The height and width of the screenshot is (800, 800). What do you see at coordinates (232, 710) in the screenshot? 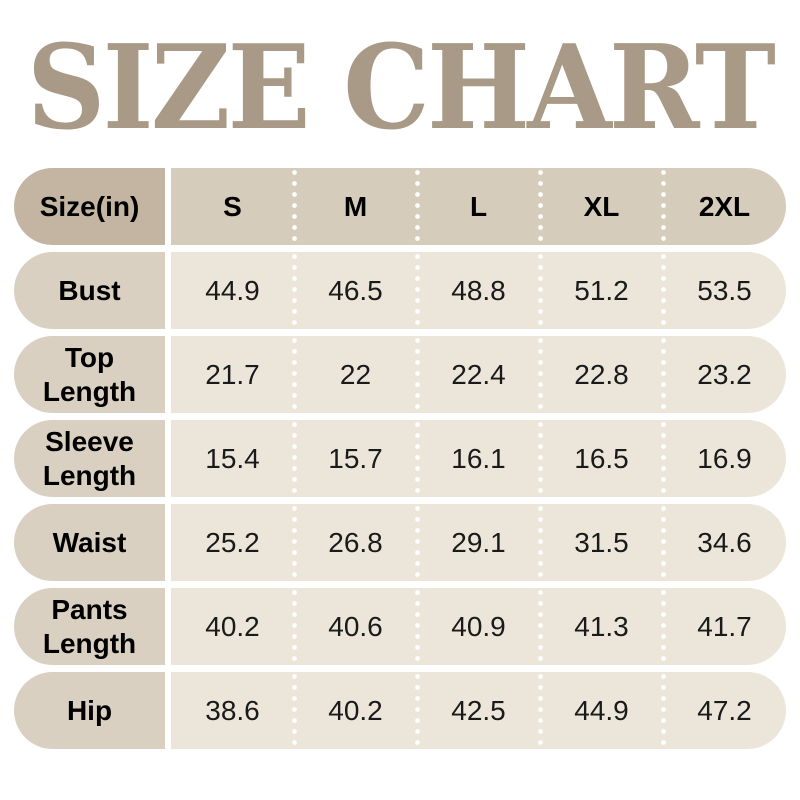
I see `value-cell: 38.6` at bounding box center [232, 710].